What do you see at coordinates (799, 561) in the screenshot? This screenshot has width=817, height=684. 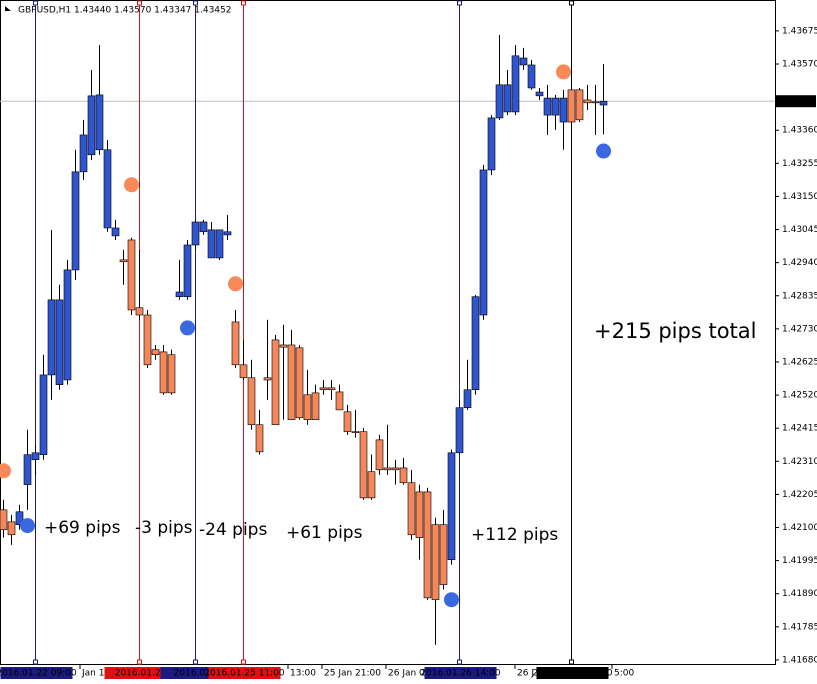 I see `y-tick-label: 1.41995` at bounding box center [799, 561].